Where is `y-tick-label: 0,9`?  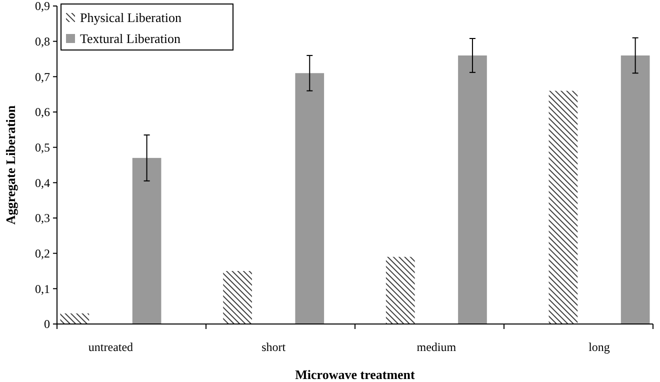
y-tick-label: 0,9 is located at coordinates (42, 7).